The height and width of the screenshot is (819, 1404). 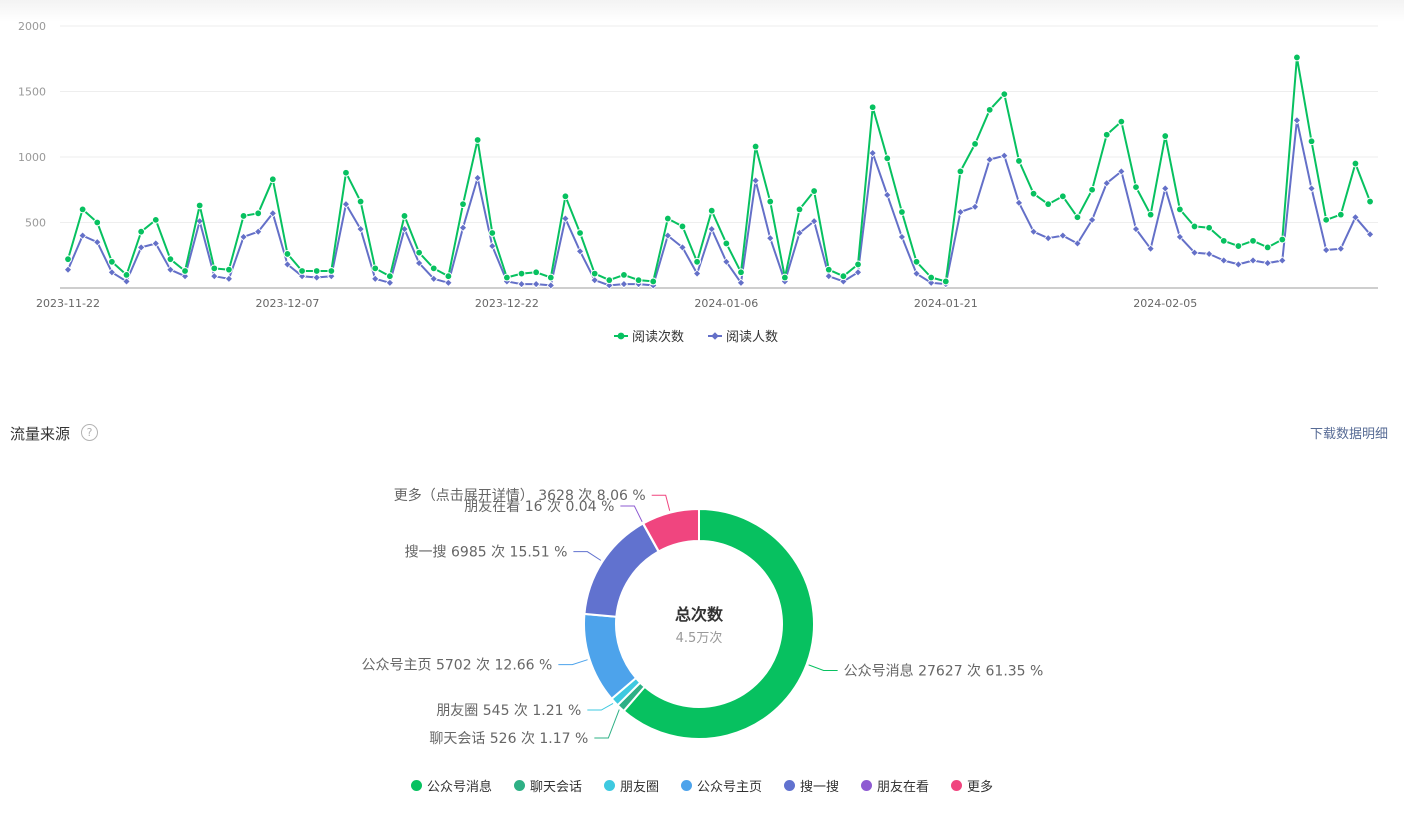 What do you see at coordinates (631, 785) in the screenshot?
I see `pie-legend-item: 朋友圈` at bounding box center [631, 785].